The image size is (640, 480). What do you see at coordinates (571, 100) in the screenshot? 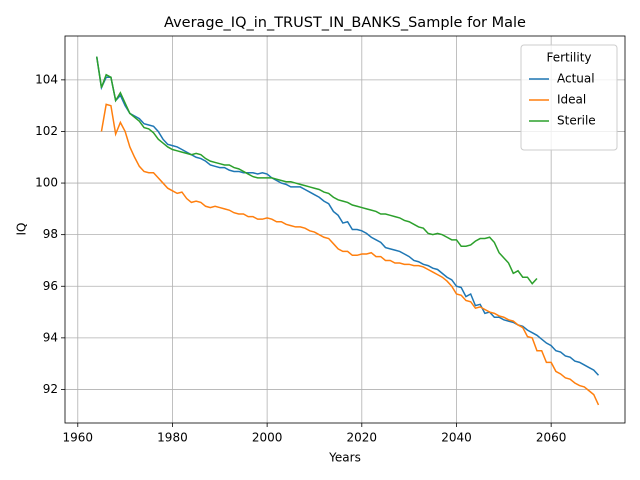
I see `legend-label: Ideal` at bounding box center [571, 100].